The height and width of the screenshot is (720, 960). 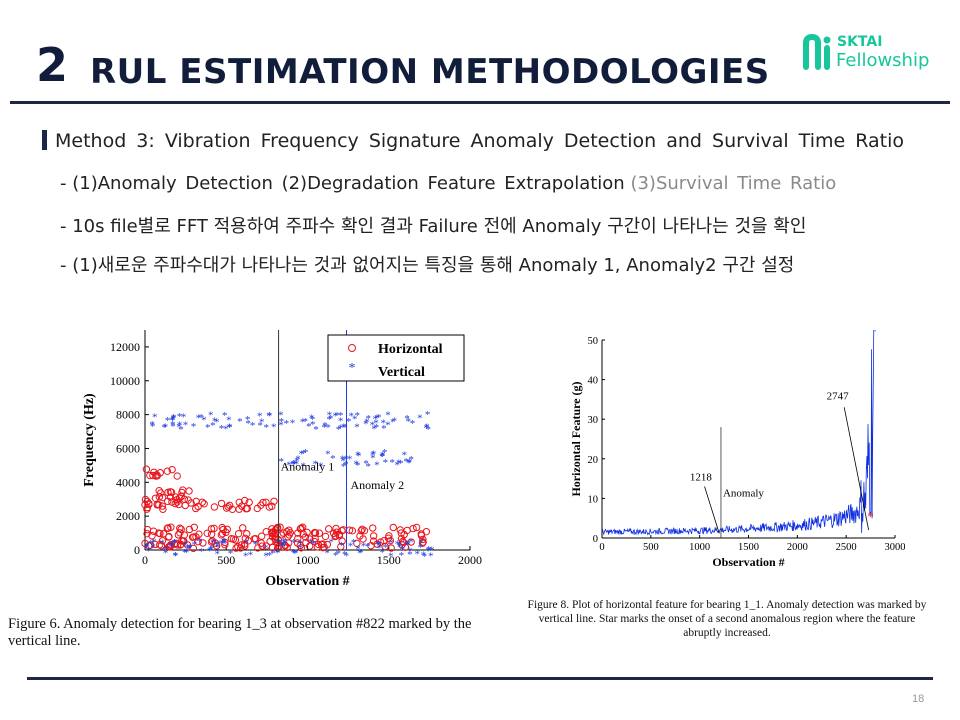 What do you see at coordinates (480, 102) in the screenshot?
I see `header-divider` at bounding box center [480, 102].